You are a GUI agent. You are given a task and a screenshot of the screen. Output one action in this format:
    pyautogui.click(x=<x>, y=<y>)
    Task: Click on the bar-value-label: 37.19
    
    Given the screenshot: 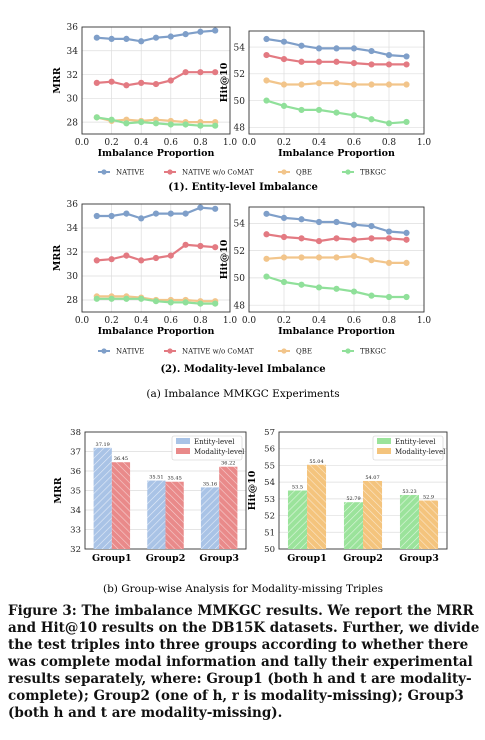 What is the action you would take?
    pyautogui.click(x=103, y=445)
    